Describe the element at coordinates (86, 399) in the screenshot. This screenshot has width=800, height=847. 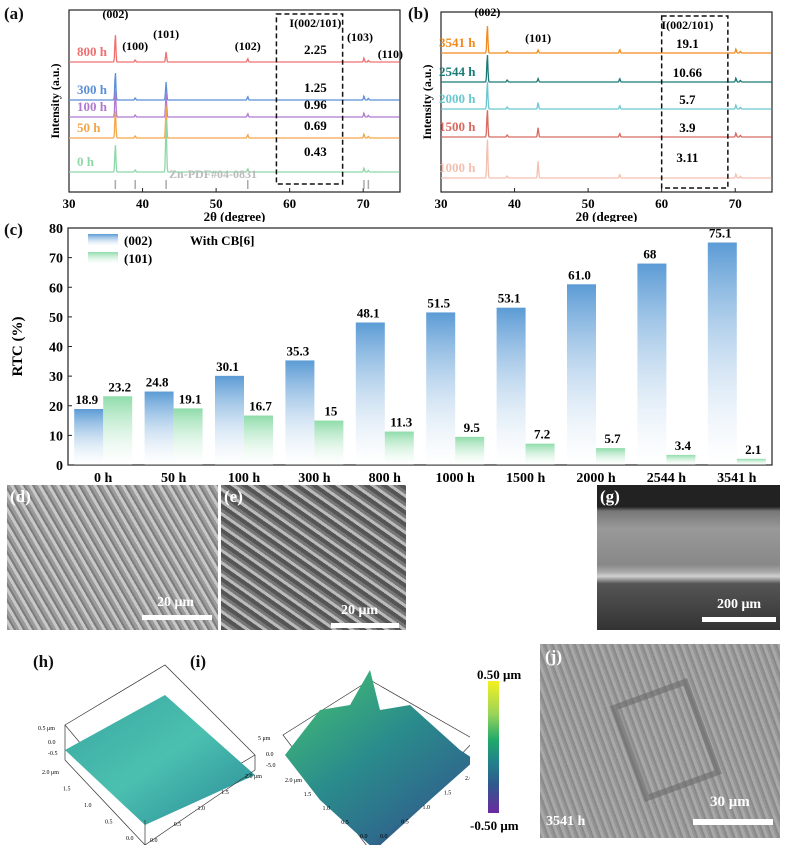
I see `data-label: 18.9` at that location.